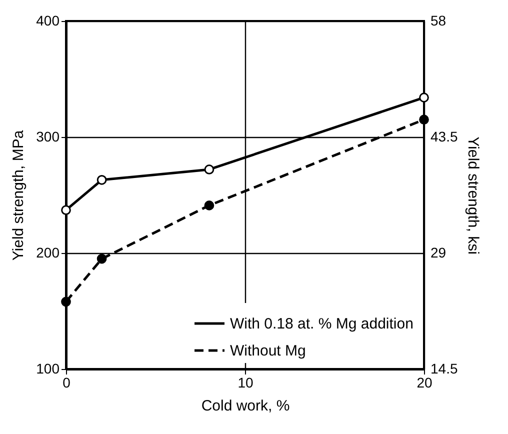 Image resolution: width=508 pixels, height=434 pixels. What do you see at coordinates (66, 382) in the screenshot?
I see `x-tick-label: 0` at bounding box center [66, 382].